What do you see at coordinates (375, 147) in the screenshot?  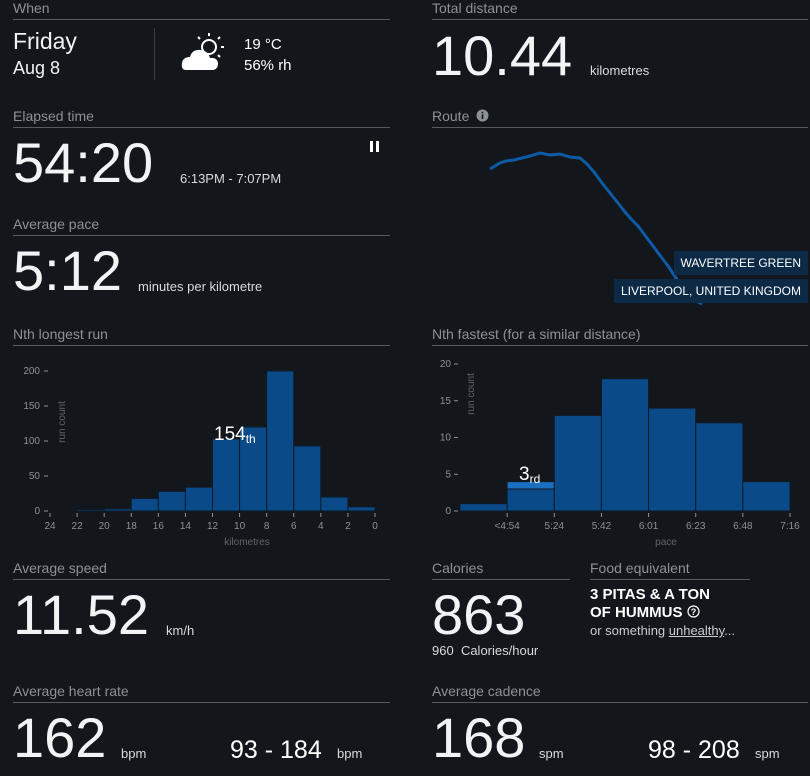 I see `pause-icon` at bounding box center [375, 147].